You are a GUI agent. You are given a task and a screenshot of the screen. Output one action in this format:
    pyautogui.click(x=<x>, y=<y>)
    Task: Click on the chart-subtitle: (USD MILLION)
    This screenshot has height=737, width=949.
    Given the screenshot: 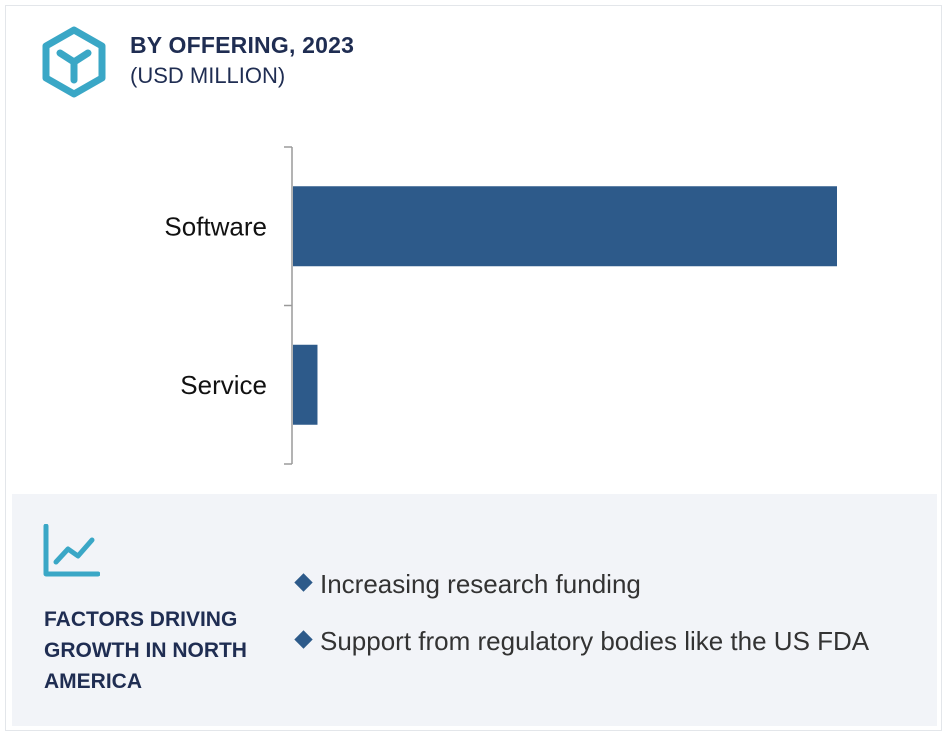 What is the action you would take?
    pyautogui.click(x=208, y=75)
    